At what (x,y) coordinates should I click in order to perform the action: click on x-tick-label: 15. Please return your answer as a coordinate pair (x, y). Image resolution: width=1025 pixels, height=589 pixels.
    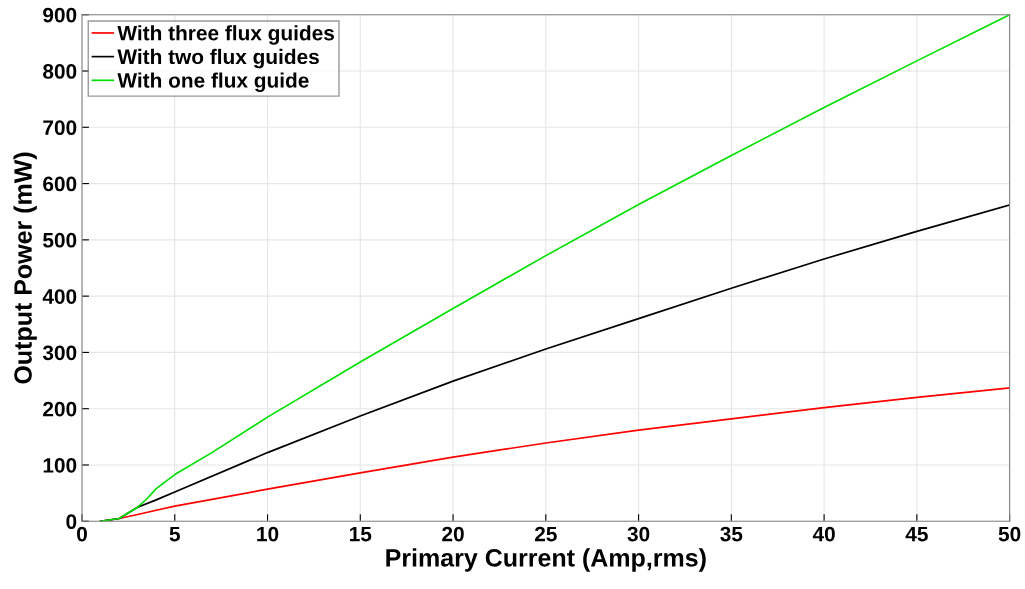
    Looking at the image, I should click on (361, 534).